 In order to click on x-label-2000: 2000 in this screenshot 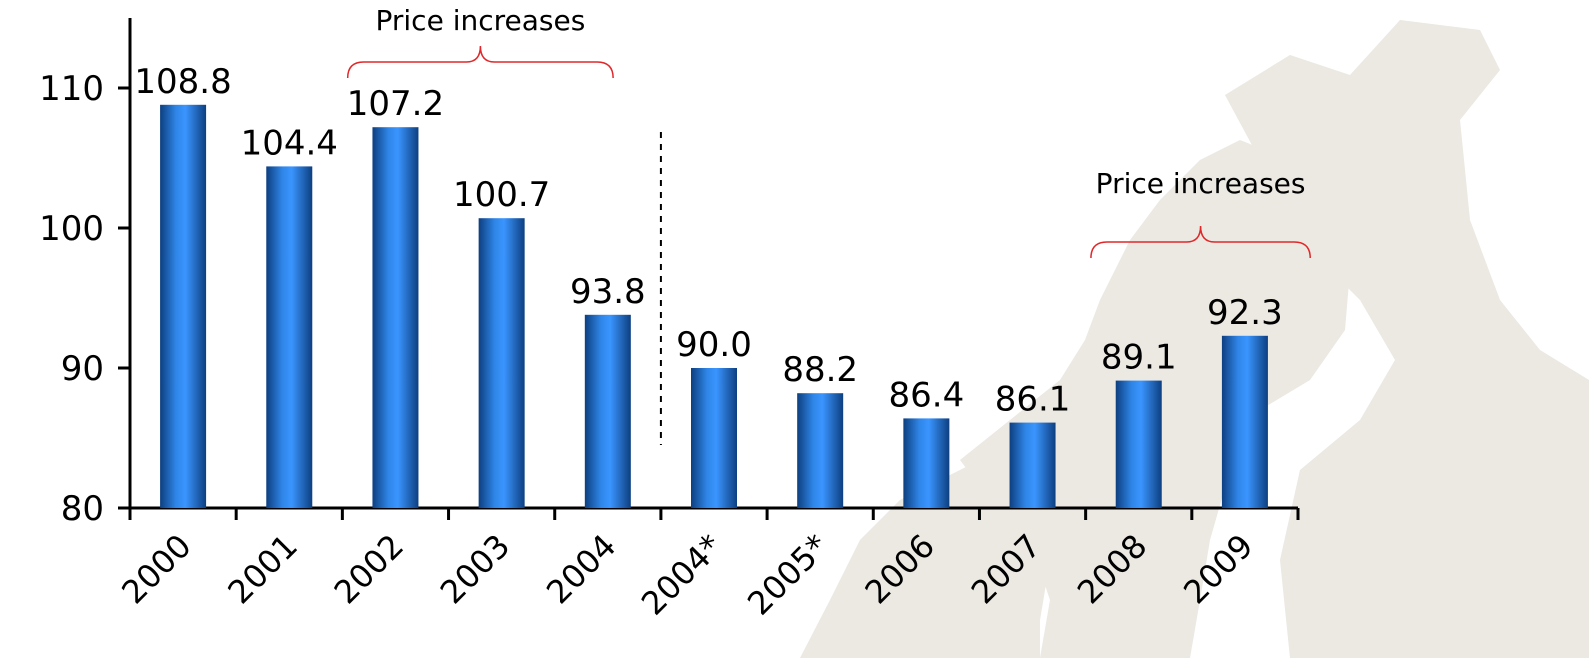, I will do `click(156, 569)`.